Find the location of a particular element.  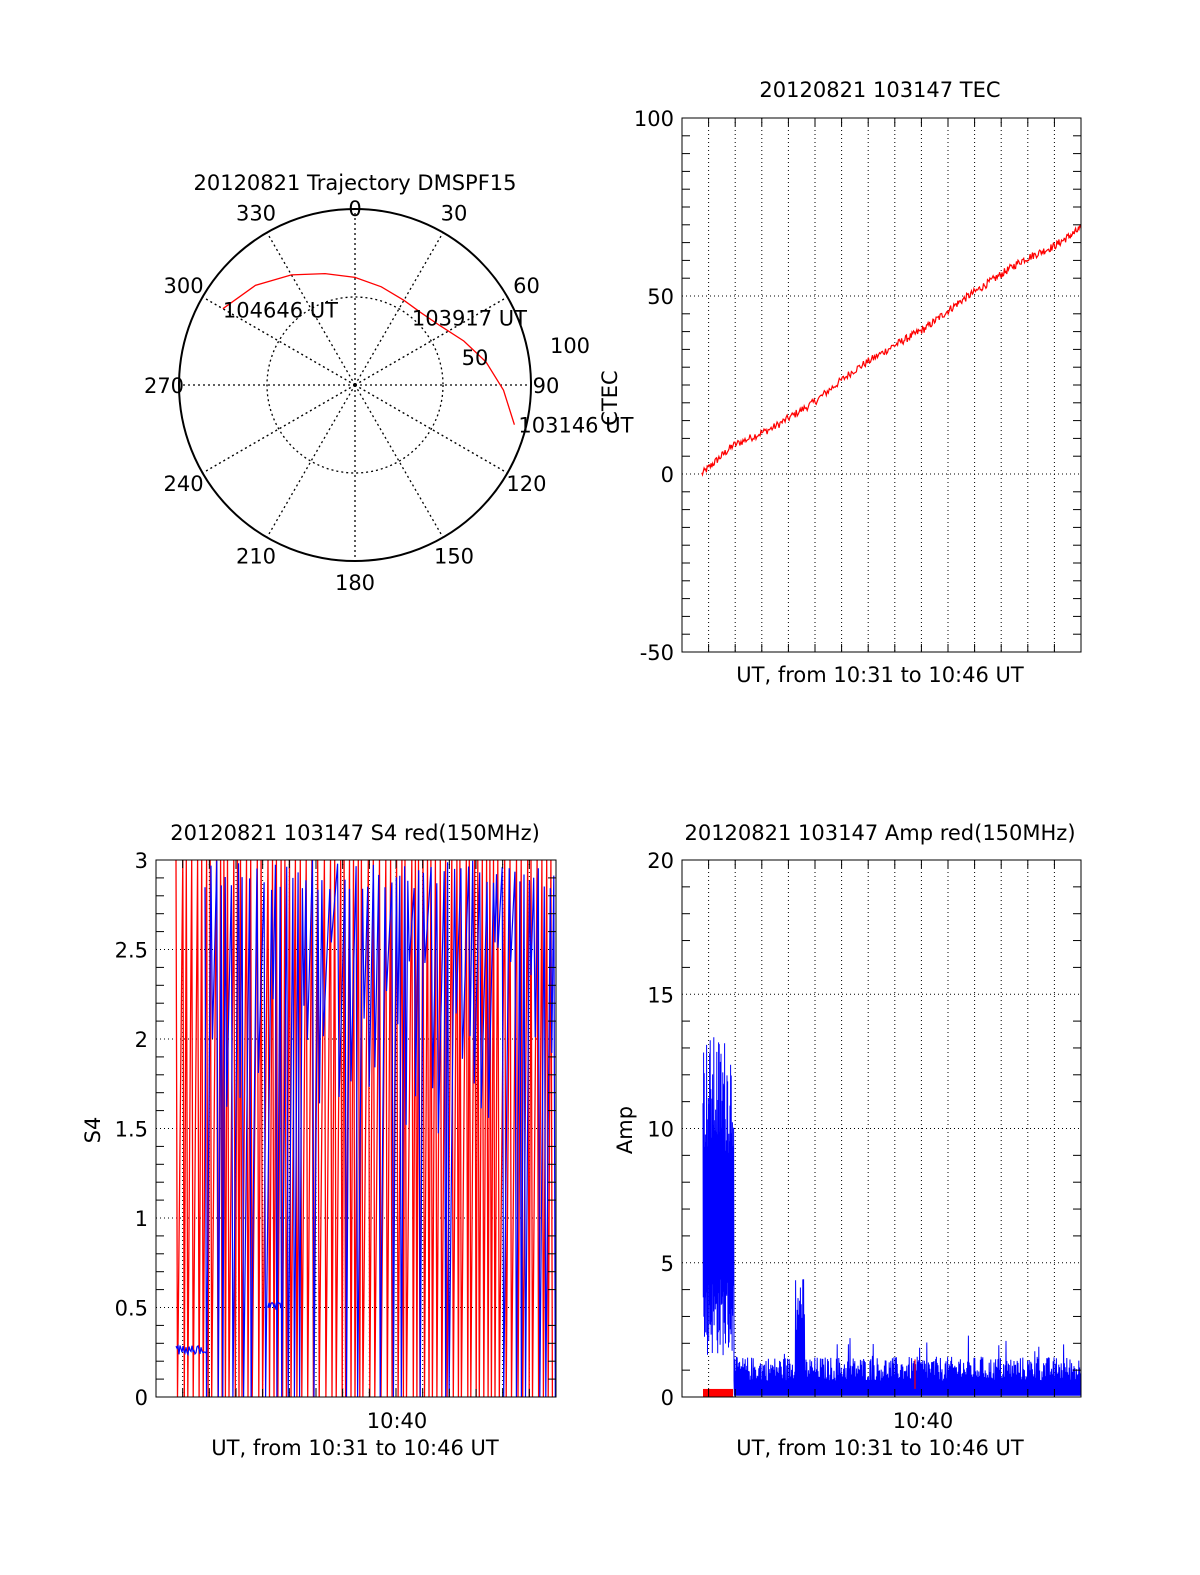

polar-track-line is located at coordinates (369, 348).